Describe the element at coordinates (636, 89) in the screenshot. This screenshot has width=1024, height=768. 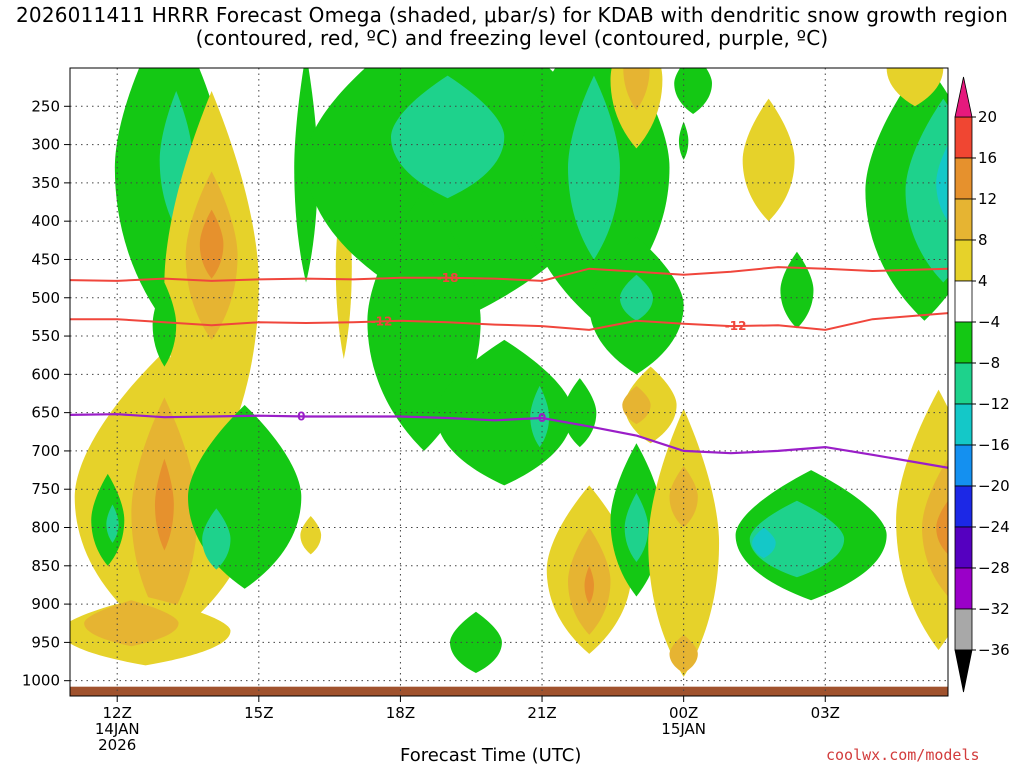
I see `orange-200-23z` at that location.